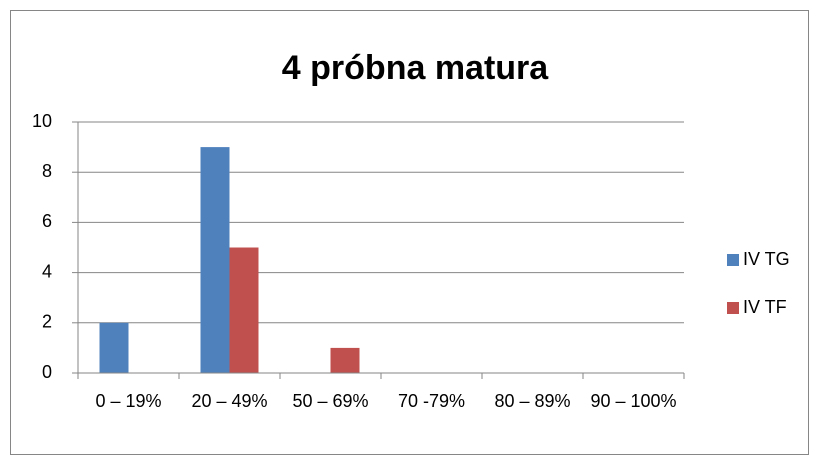  I want to click on x-tick-label: 80 – 89%, so click(532, 401).